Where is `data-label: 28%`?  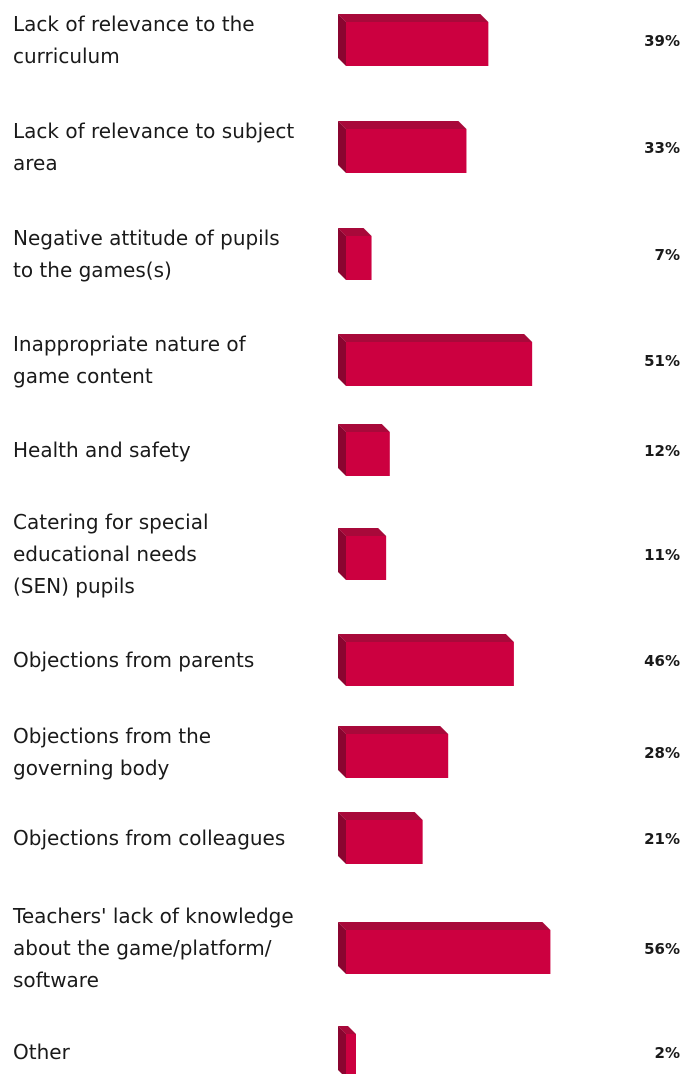
data-label: 28% is located at coordinates (662, 753).